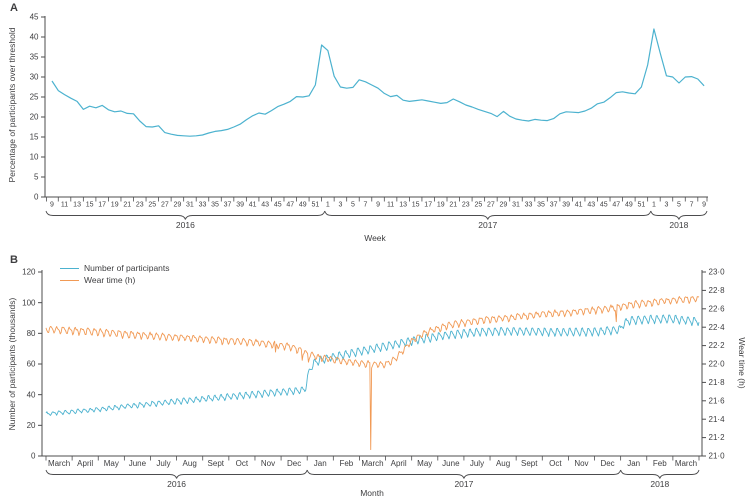 This screenshot has width=750, height=501. Describe the element at coordinates (463, 484) in the screenshot. I see `b-year-label: 2017` at that location.